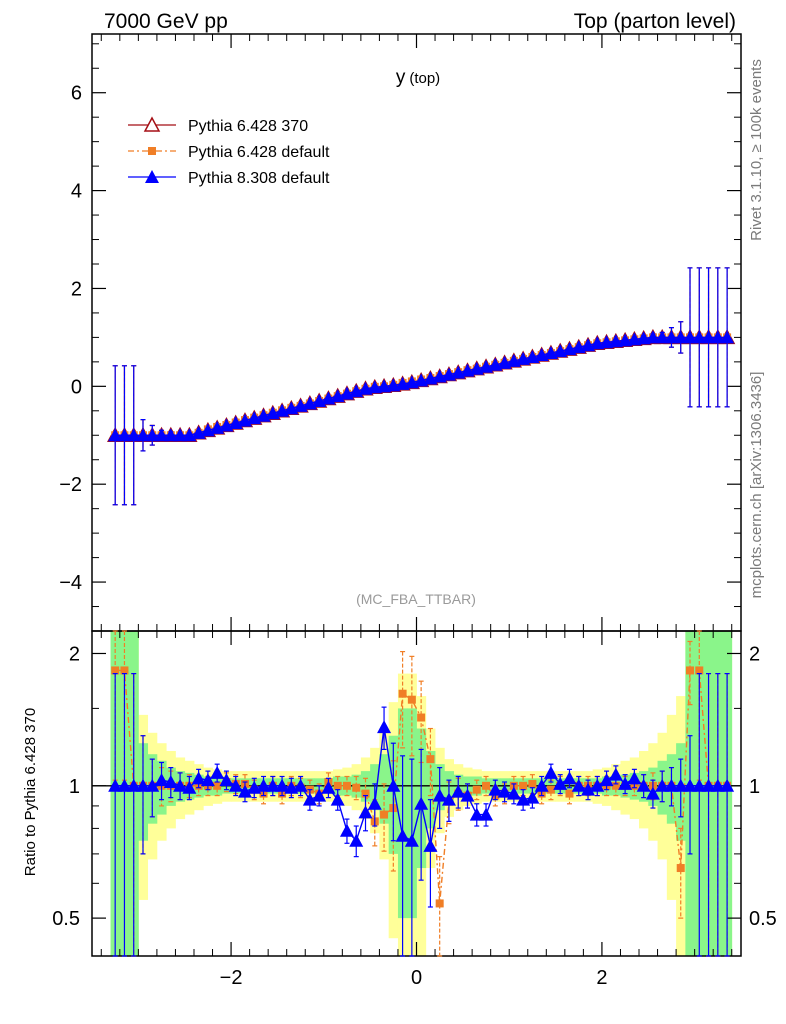 Image resolution: width=786 pixels, height=1024 pixels. What do you see at coordinates (754, 654) in the screenshot?
I see `ratio-ytick-label-right: 2` at bounding box center [754, 654].